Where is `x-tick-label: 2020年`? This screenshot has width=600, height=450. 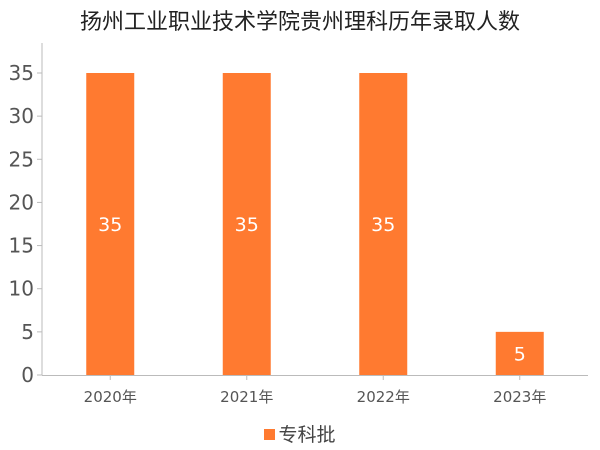
x-tick-label: 2020年 is located at coordinates (110, 397).